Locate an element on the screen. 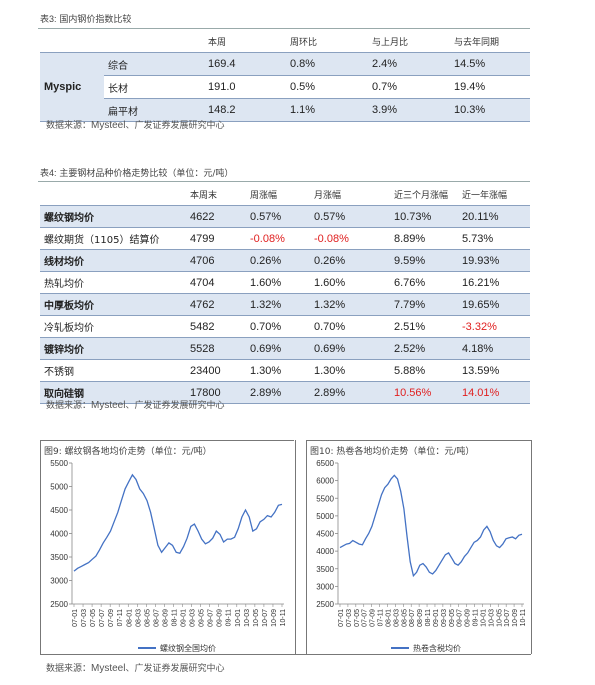  x-tick-label: 07-01 is located at coordinates (341, 618).